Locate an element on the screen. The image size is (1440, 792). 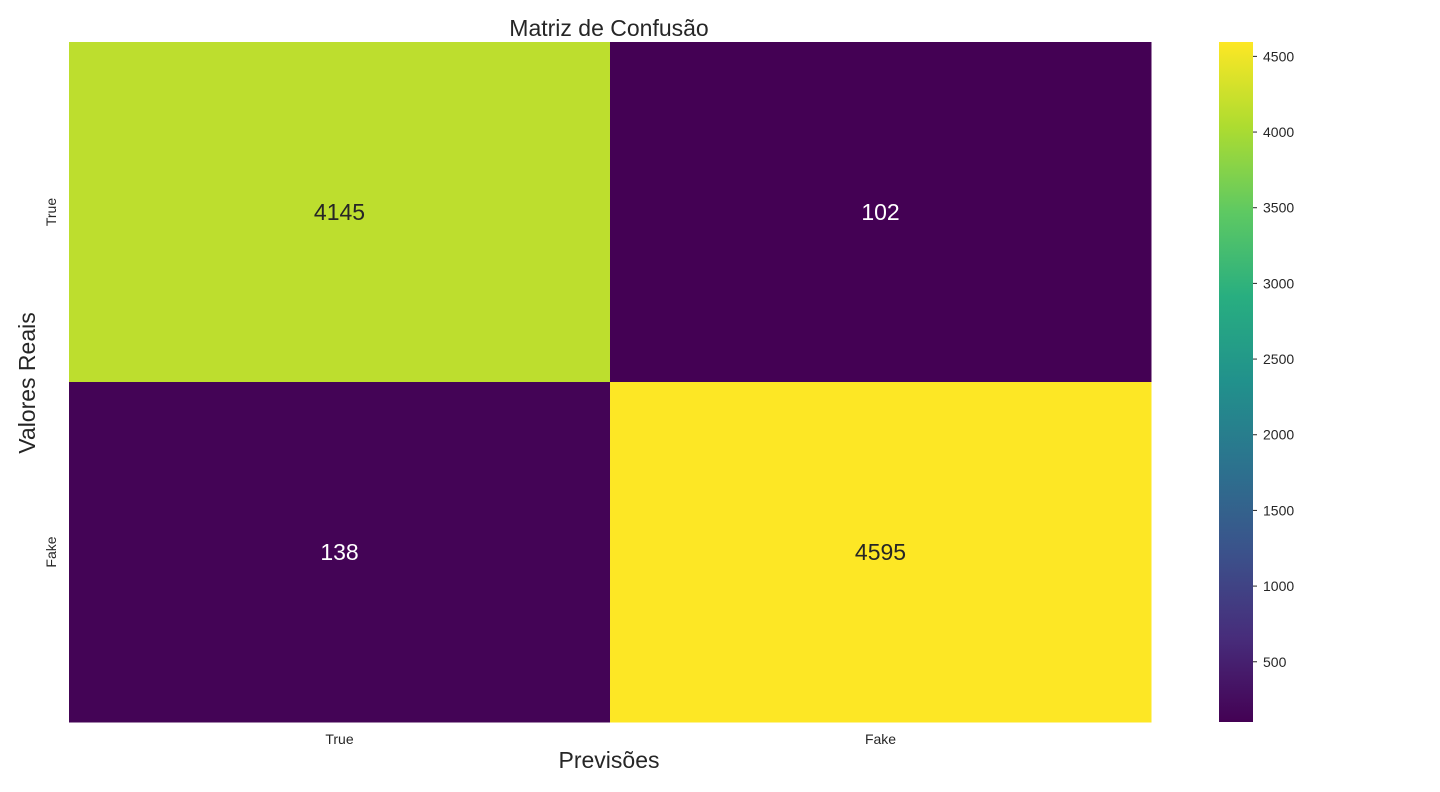
x-axis-label: Previsões is located at coordinates (609, 760).